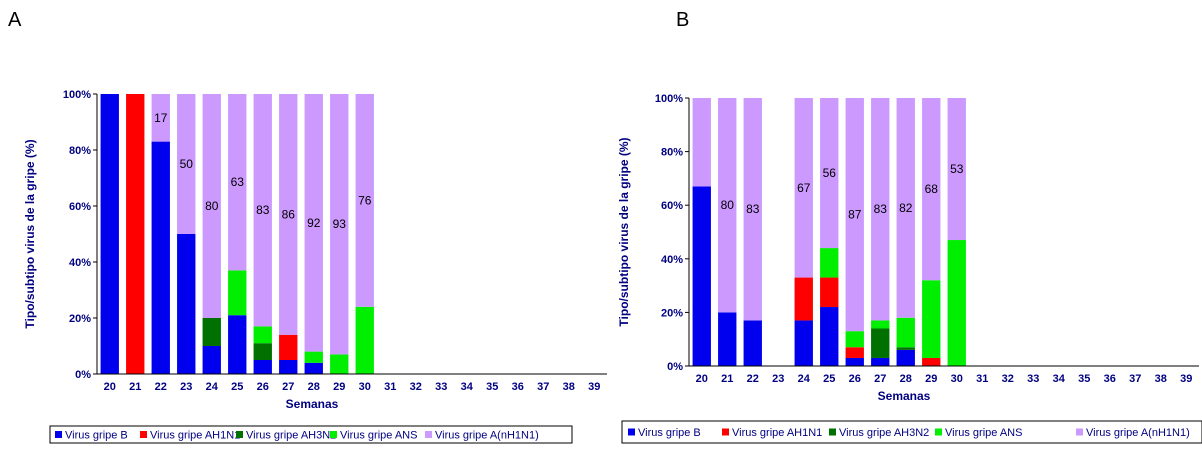 This screenshot has width=1202, height=459. Describe the element at coordinates (314, 387) in the screenshot. I see `x-tick-label: 28` at that location.